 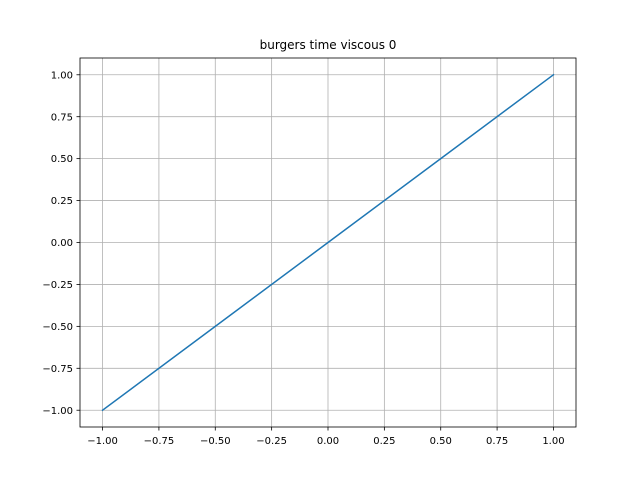 What do you see at coordinates (441, 441) in the screenshot?
I see `x-tick-label: 0.50` at bounding box center [441, 441].